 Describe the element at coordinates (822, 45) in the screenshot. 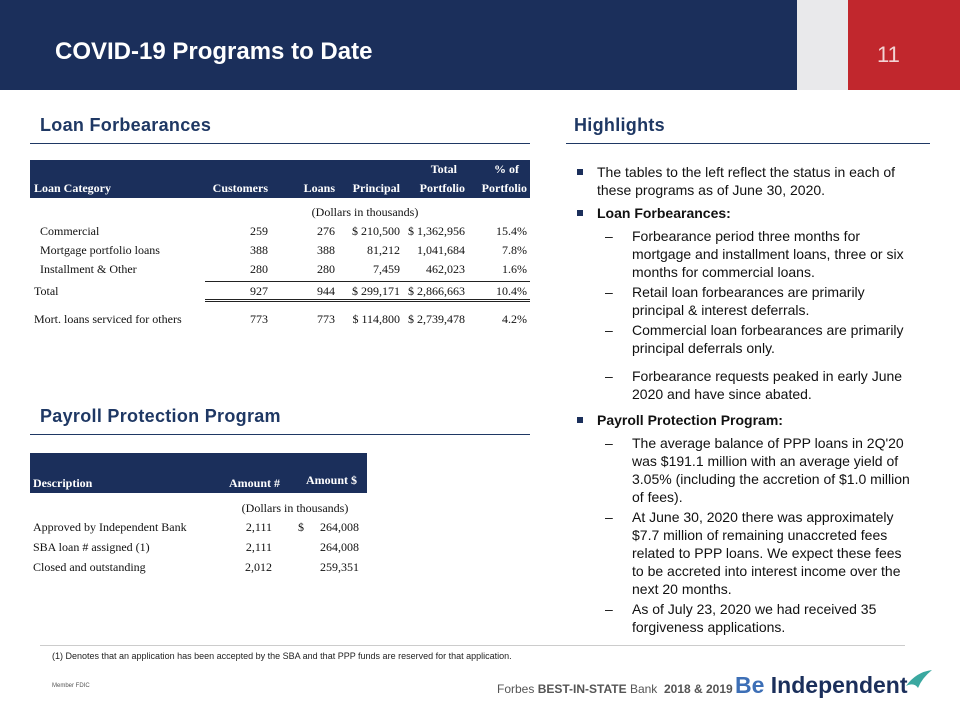

I see `header-accent` at that location.